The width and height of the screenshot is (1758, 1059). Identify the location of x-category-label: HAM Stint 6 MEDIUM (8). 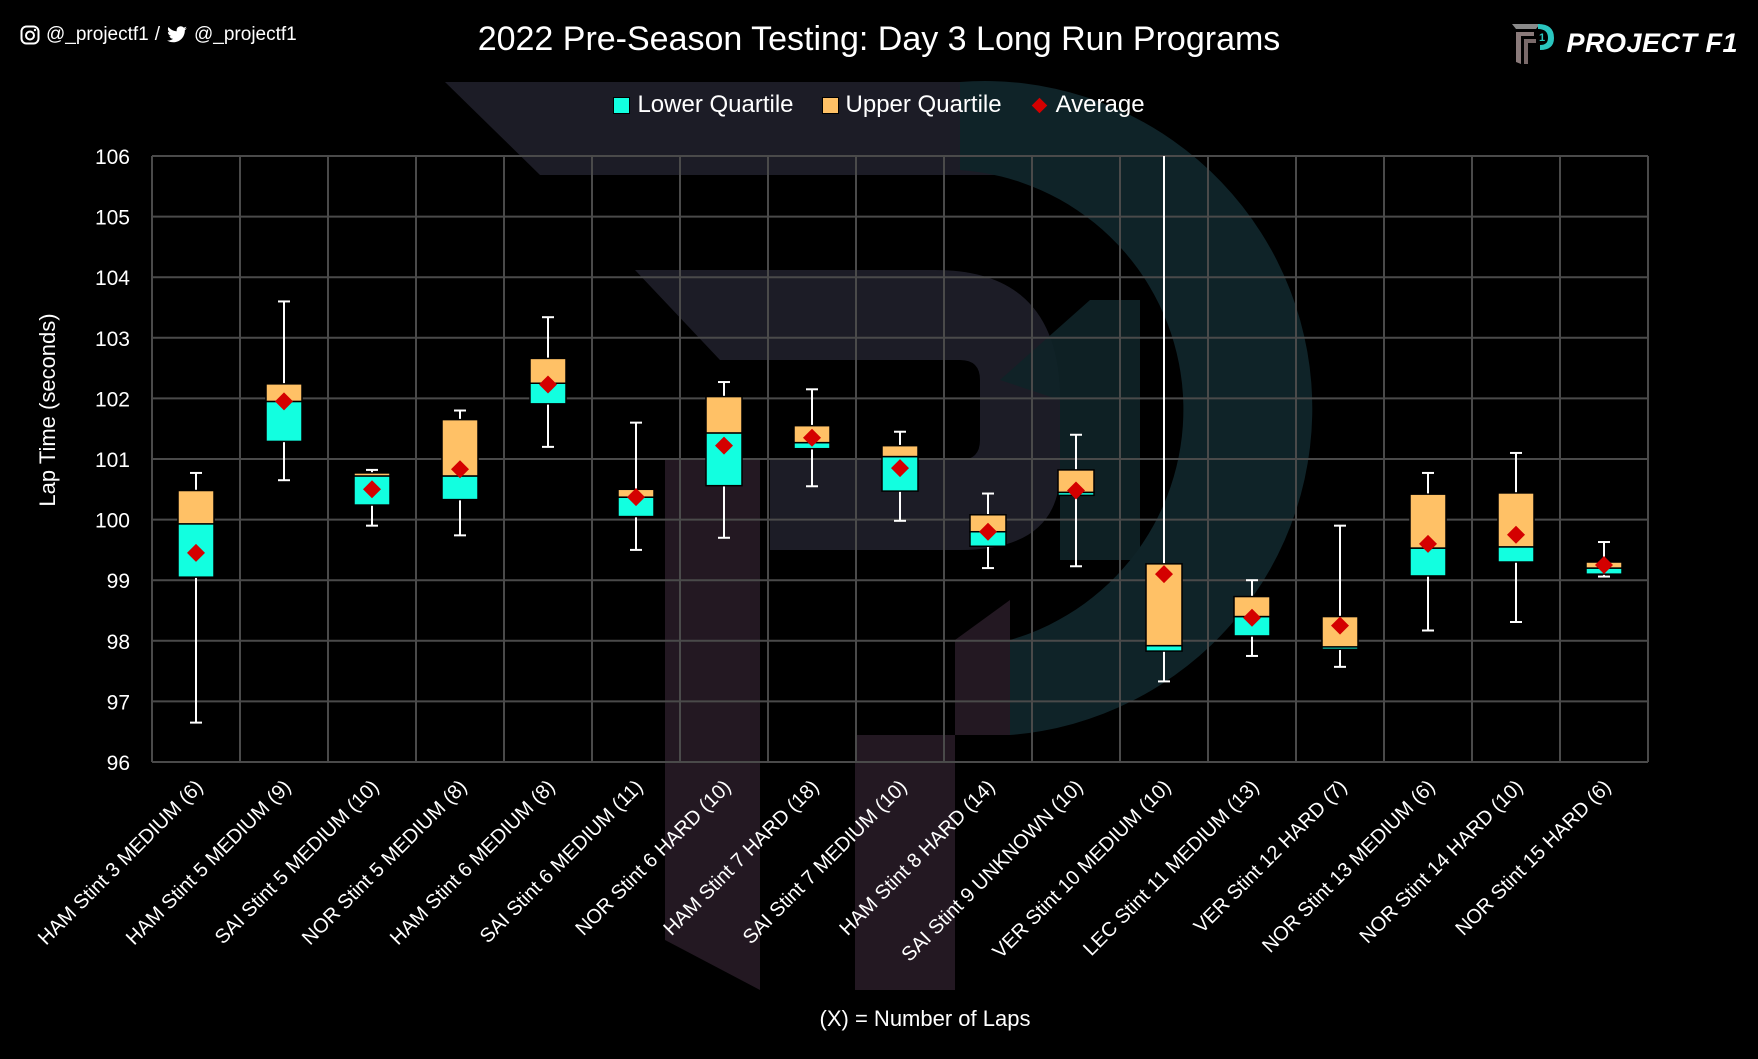
(472, 862).